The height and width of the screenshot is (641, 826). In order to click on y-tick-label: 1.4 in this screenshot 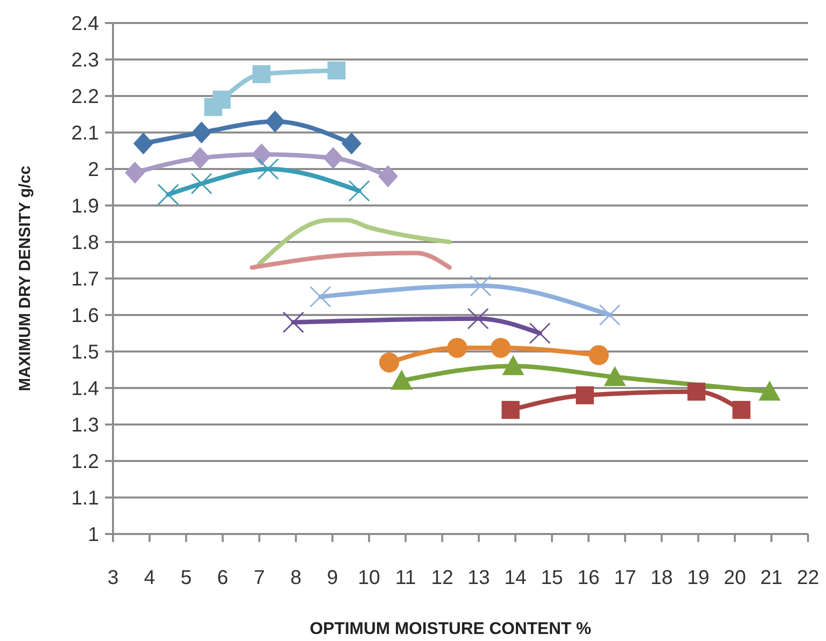, I will do `click(85, 389)`.